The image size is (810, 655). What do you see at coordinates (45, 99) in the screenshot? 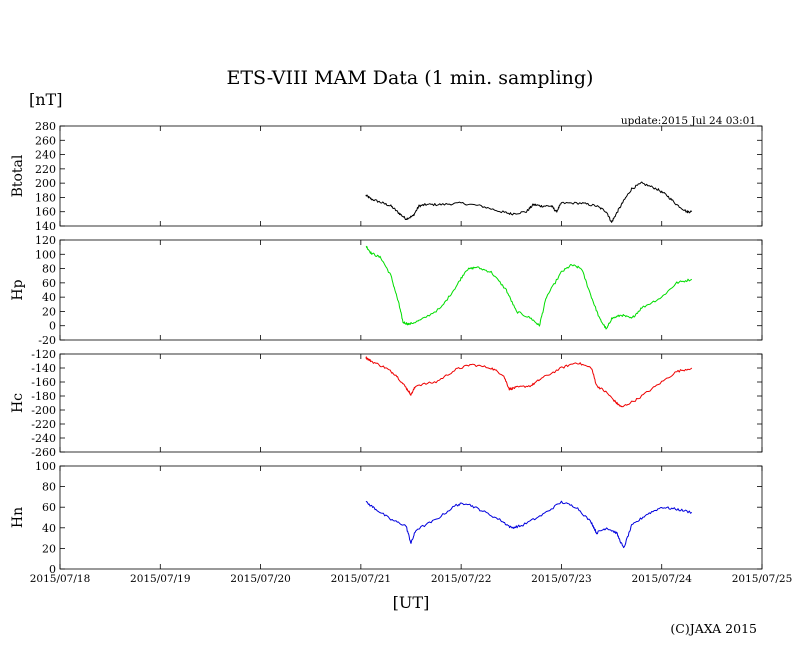
I see `unit-label: [nT]` at bounding box center [45, 99].